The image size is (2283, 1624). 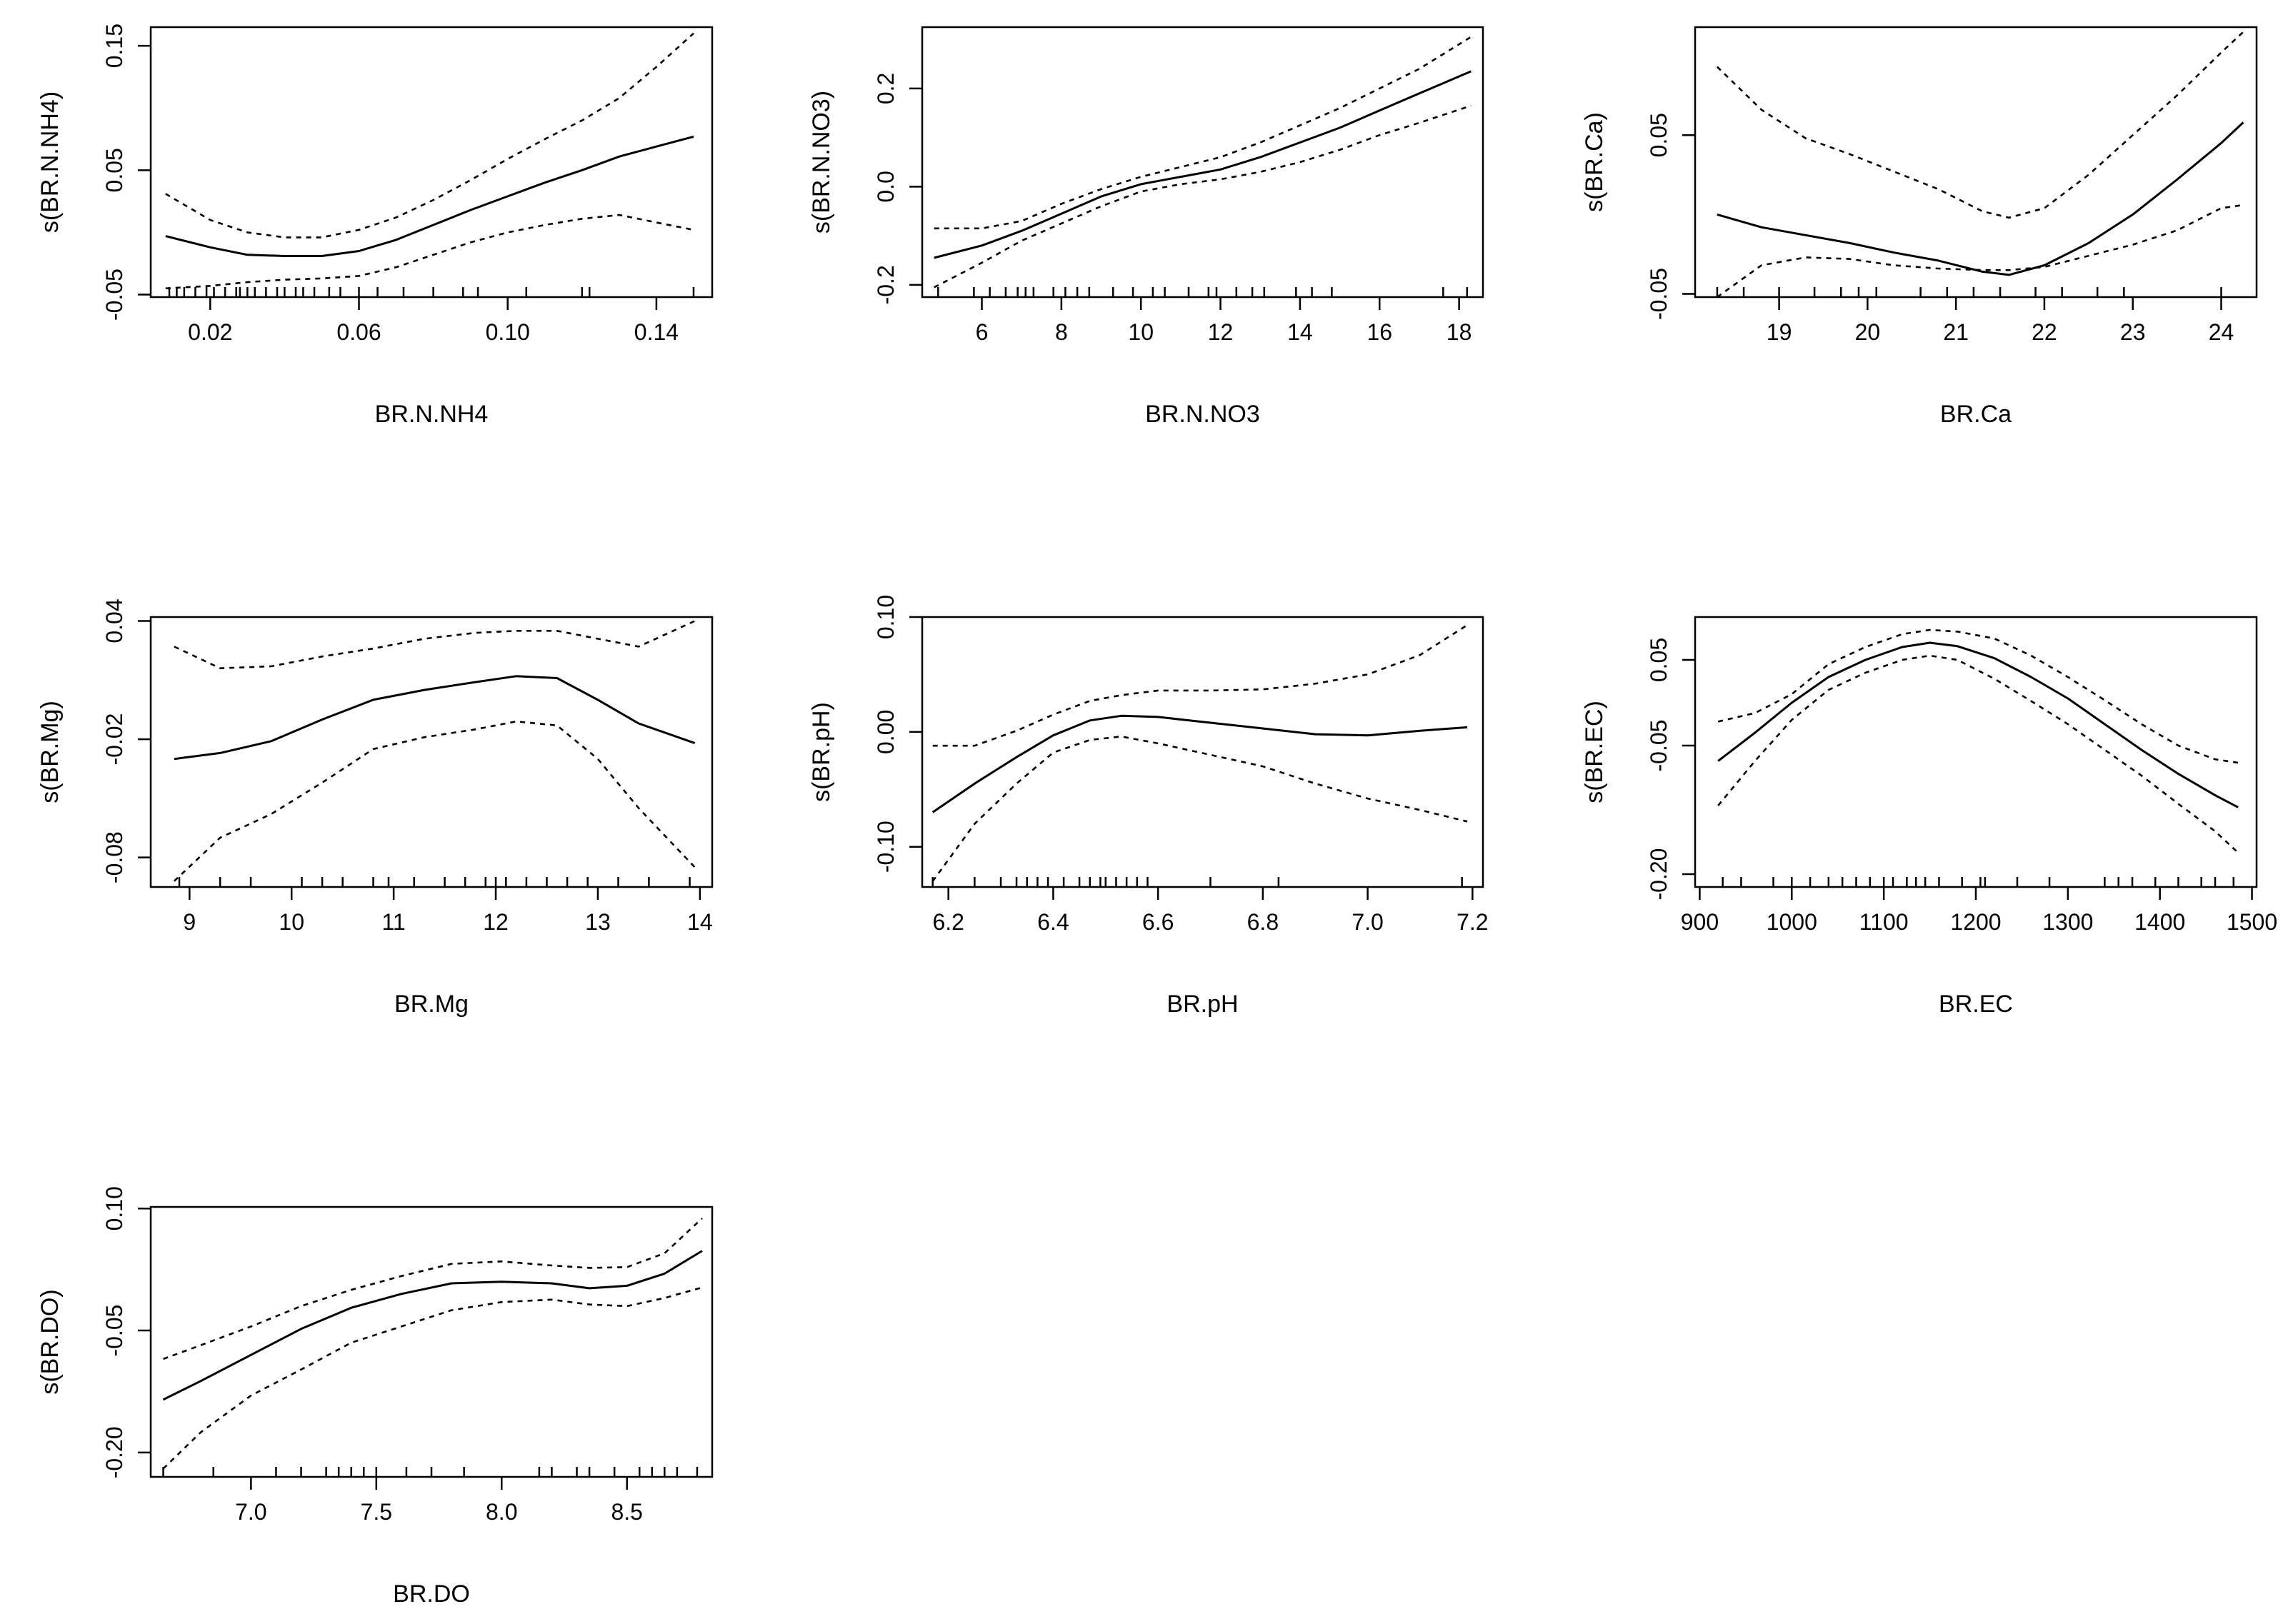 I want to click on x-tick-label: 6.6, so click(x=1158, y=922).